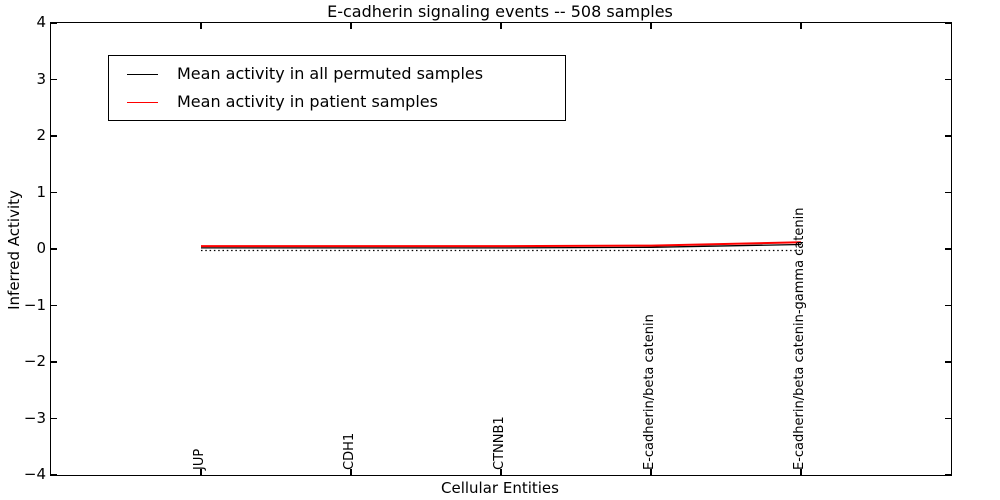 The image size is (1000, 500). I want to click on y-tick-label: 4, so click(41, 22).